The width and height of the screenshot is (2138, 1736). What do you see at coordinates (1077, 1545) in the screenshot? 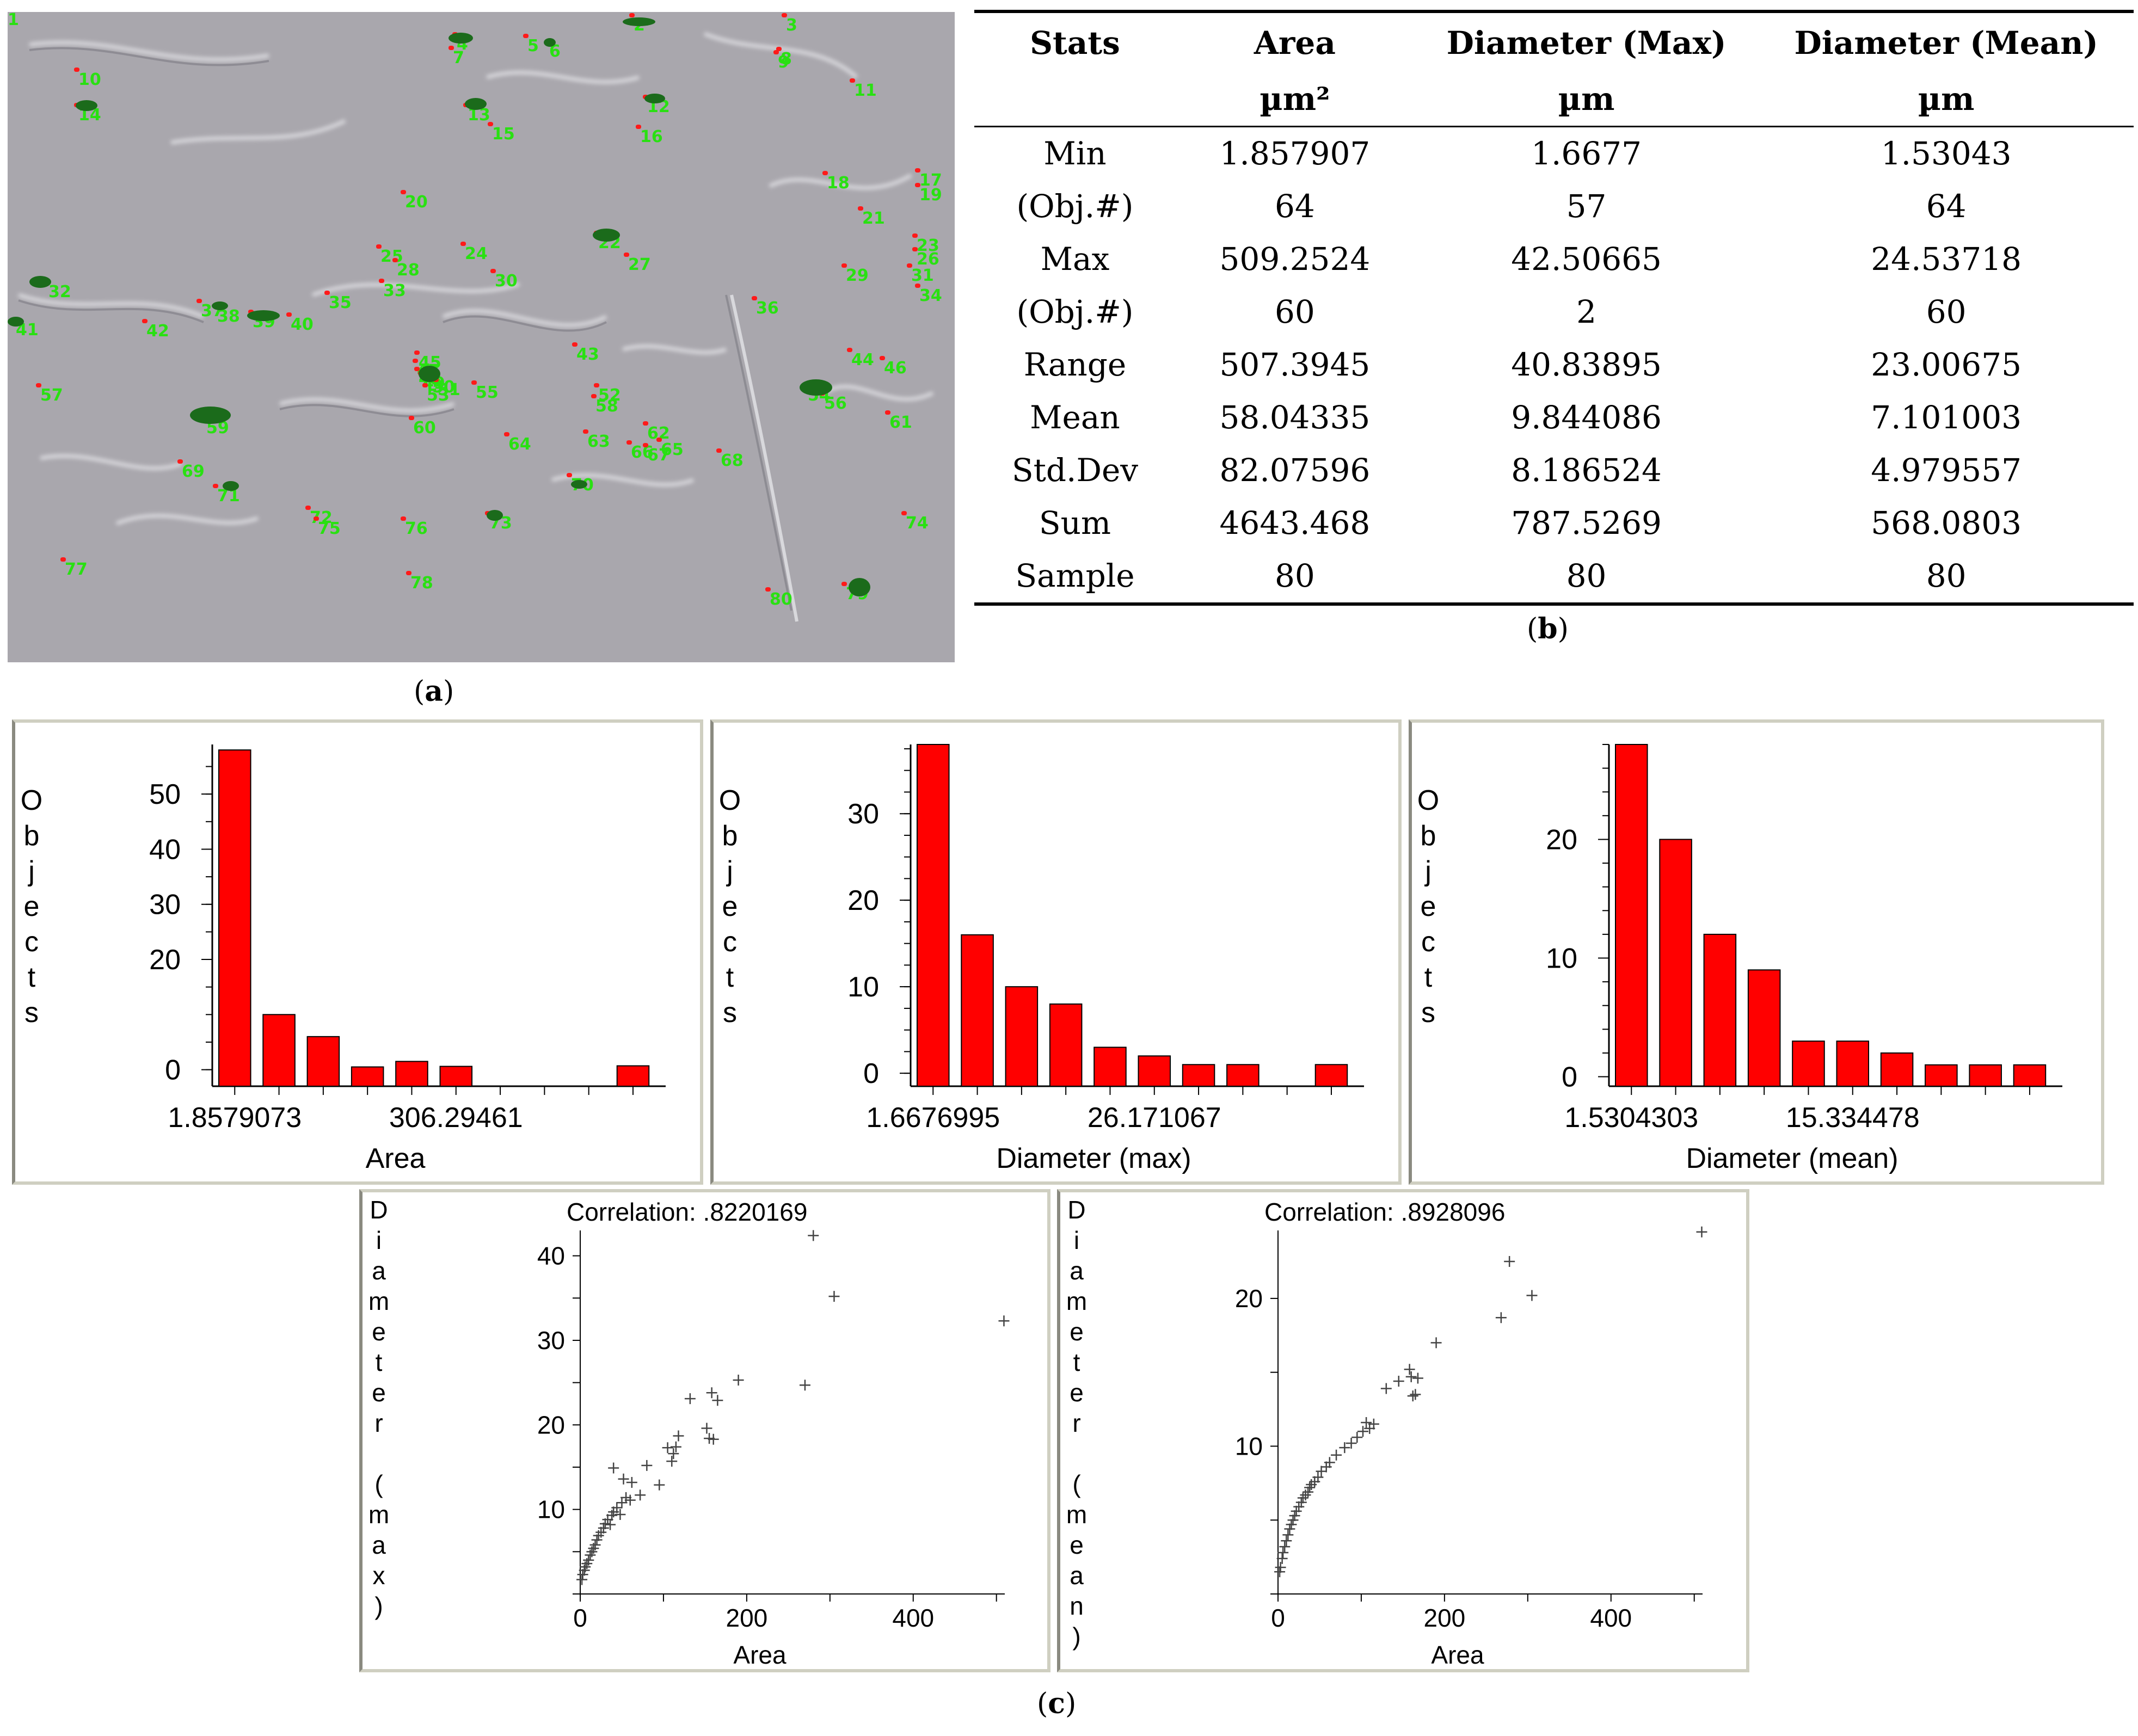
I see `ylabel-char: e` at bounding box center [1077, 1545].